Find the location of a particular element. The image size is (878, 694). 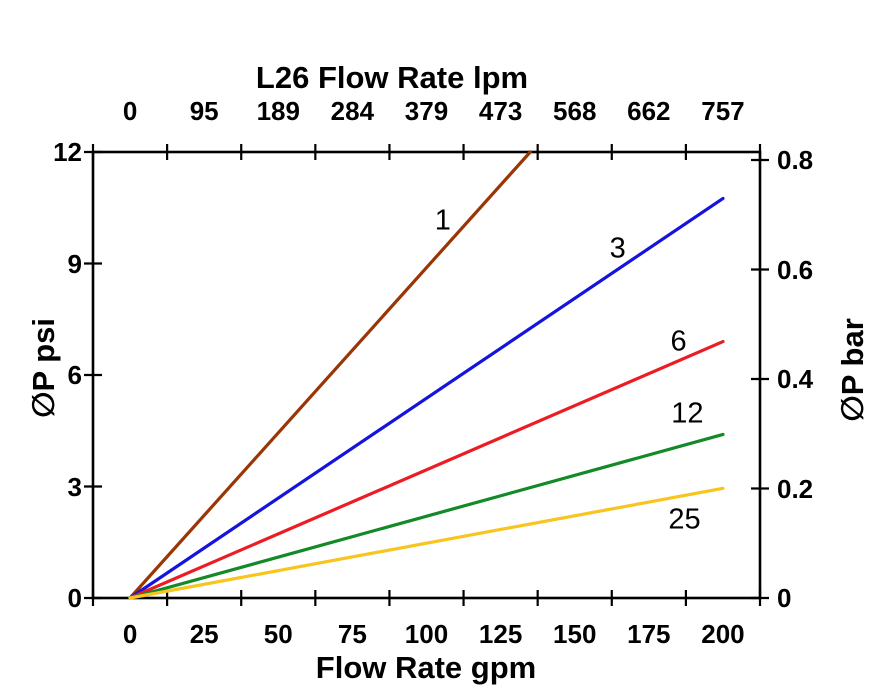

y-left-tick-label: 6 is located at coordinates (74, 375).